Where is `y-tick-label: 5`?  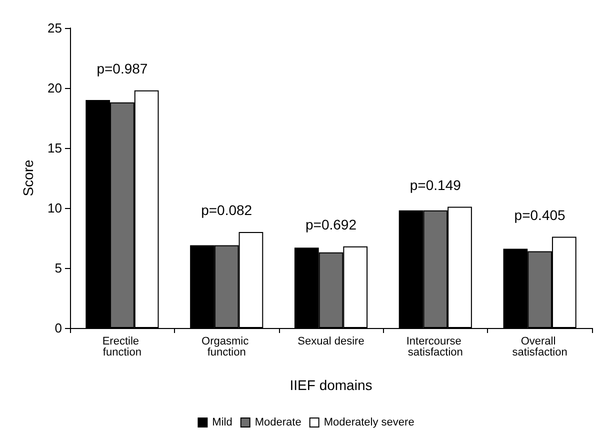 y-tick-label: 5 is located at coordinates (58, 268).